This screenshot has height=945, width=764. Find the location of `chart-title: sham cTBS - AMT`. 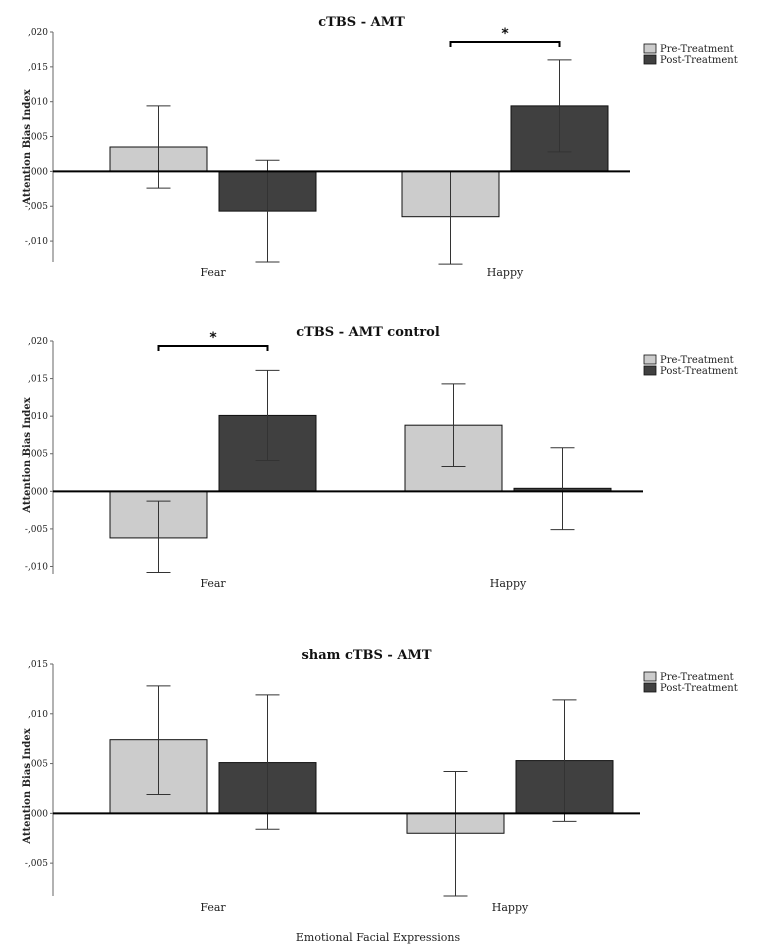

chart-title: sham cTBS - AMT is located at coordinates (366, 655).